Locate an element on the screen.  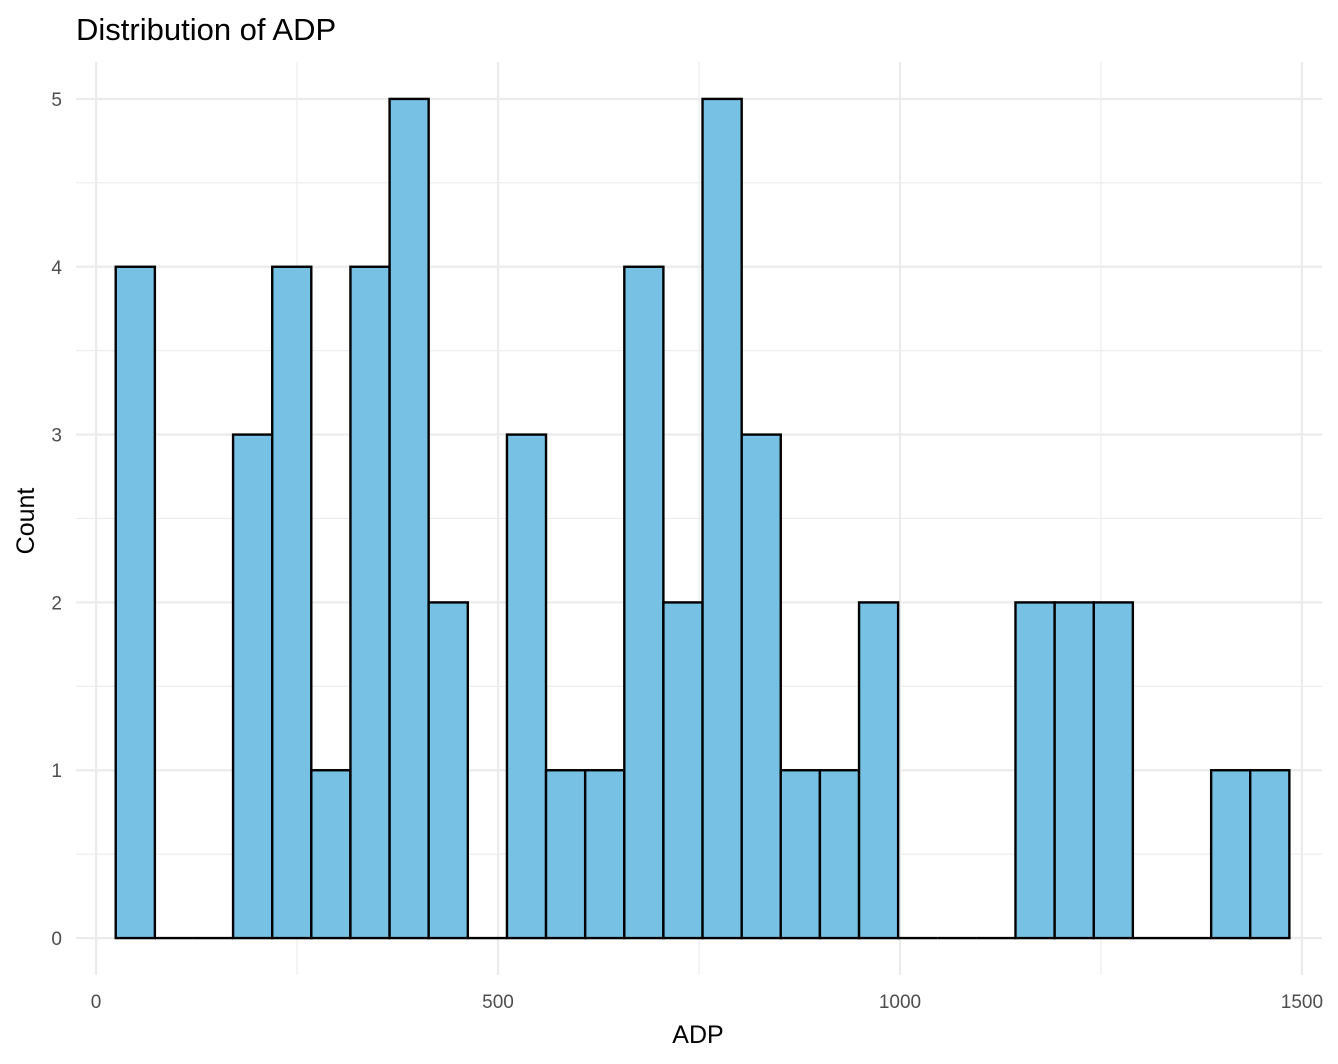
y-tick-label: 3 is located at coordinates (56, 436).